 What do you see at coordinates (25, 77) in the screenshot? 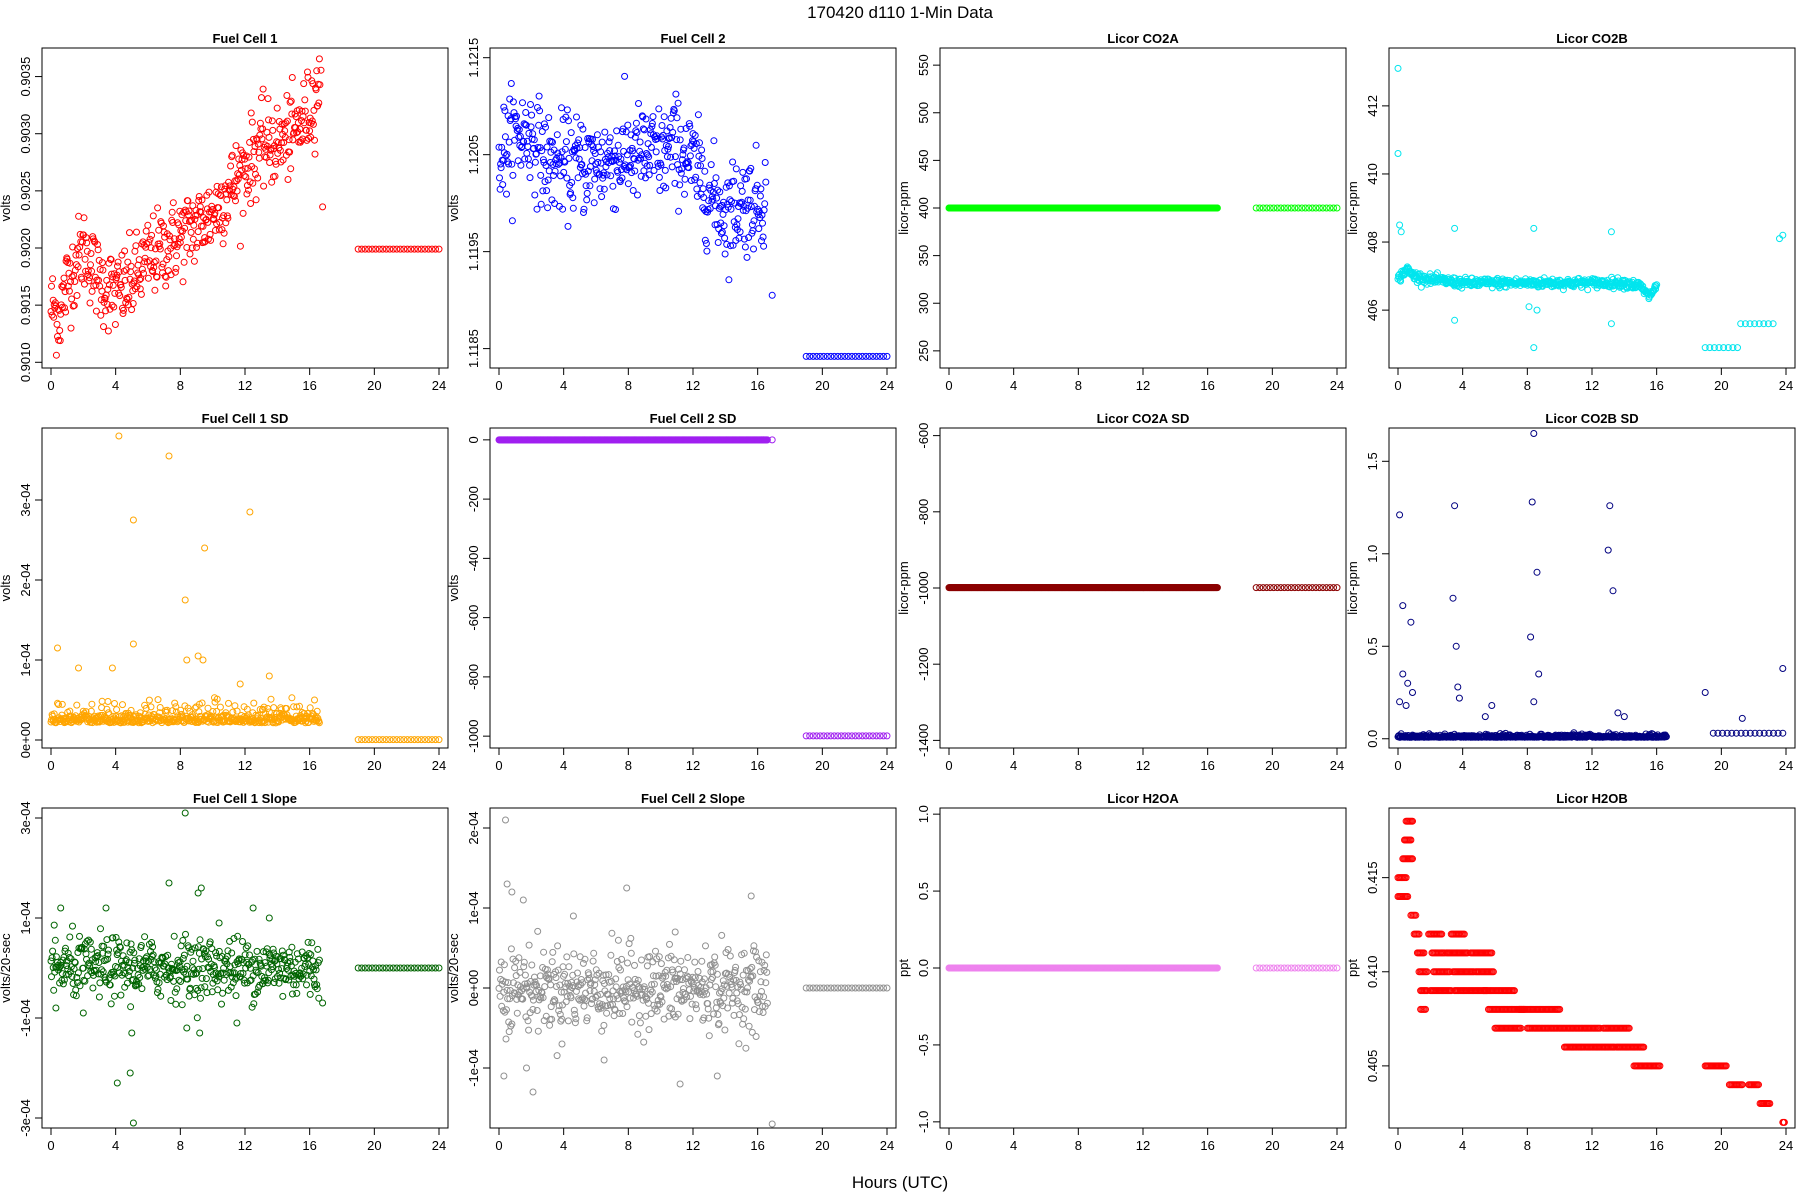
I see `y-tick-label: 0.9035` at bounding box center [25, 77].